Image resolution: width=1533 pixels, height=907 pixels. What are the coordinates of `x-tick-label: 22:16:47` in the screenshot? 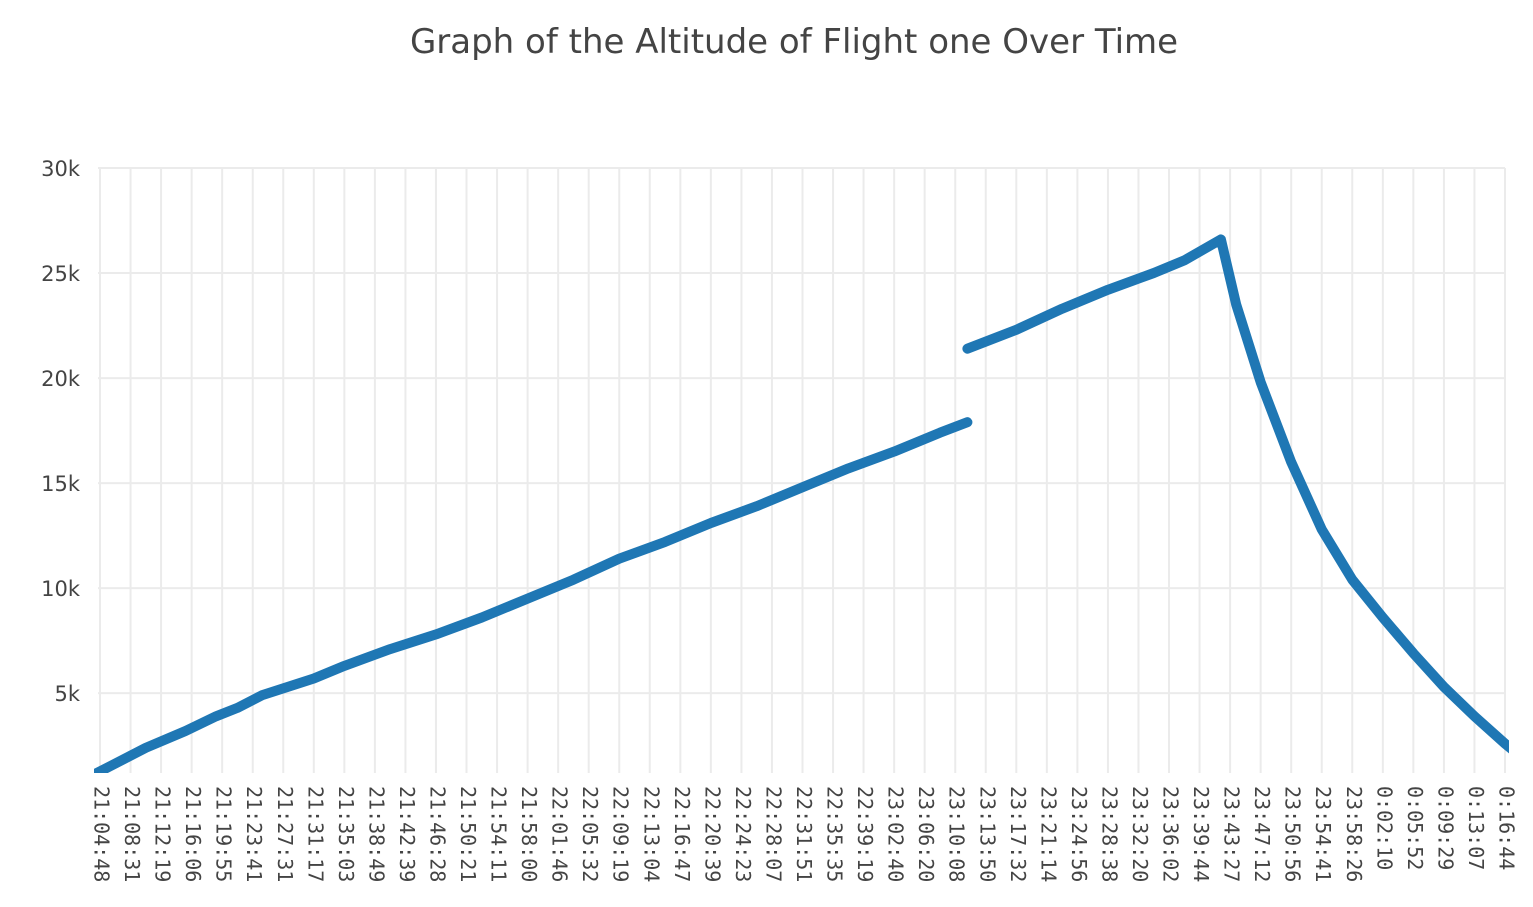 It's located at (682, 834).